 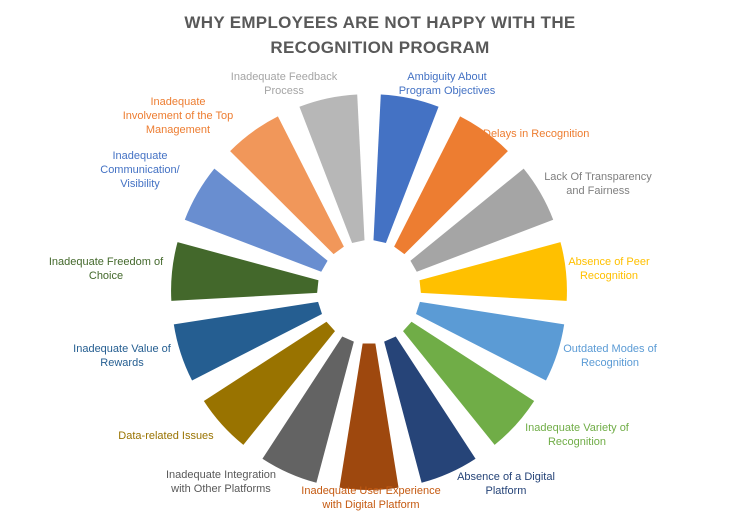 I want to click on slice-label-11-line-1: Inadequate Value of, so click(x=122, y=349).